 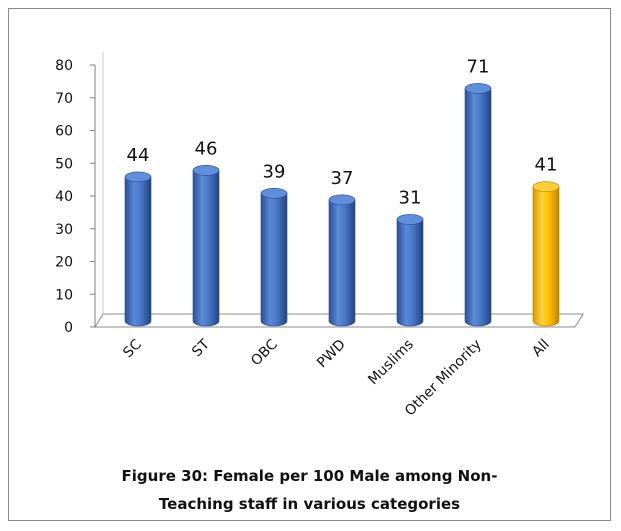 What do you see at coordinates (342, 178) in the screenshot?
I see `data-label: 37` at bounding box center [342, 178].